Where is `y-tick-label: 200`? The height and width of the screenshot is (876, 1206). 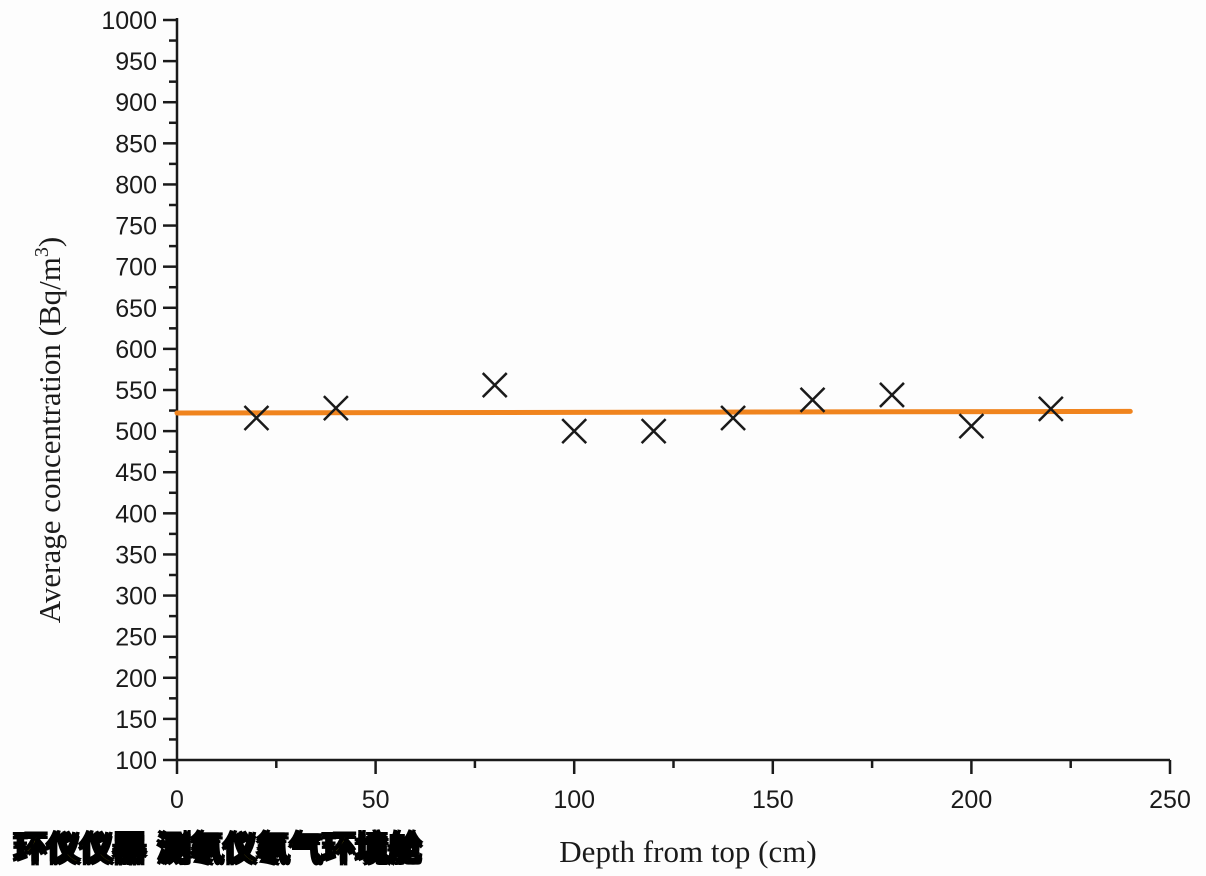 y-tick-label: 200 is located at coordinates (136, 679).